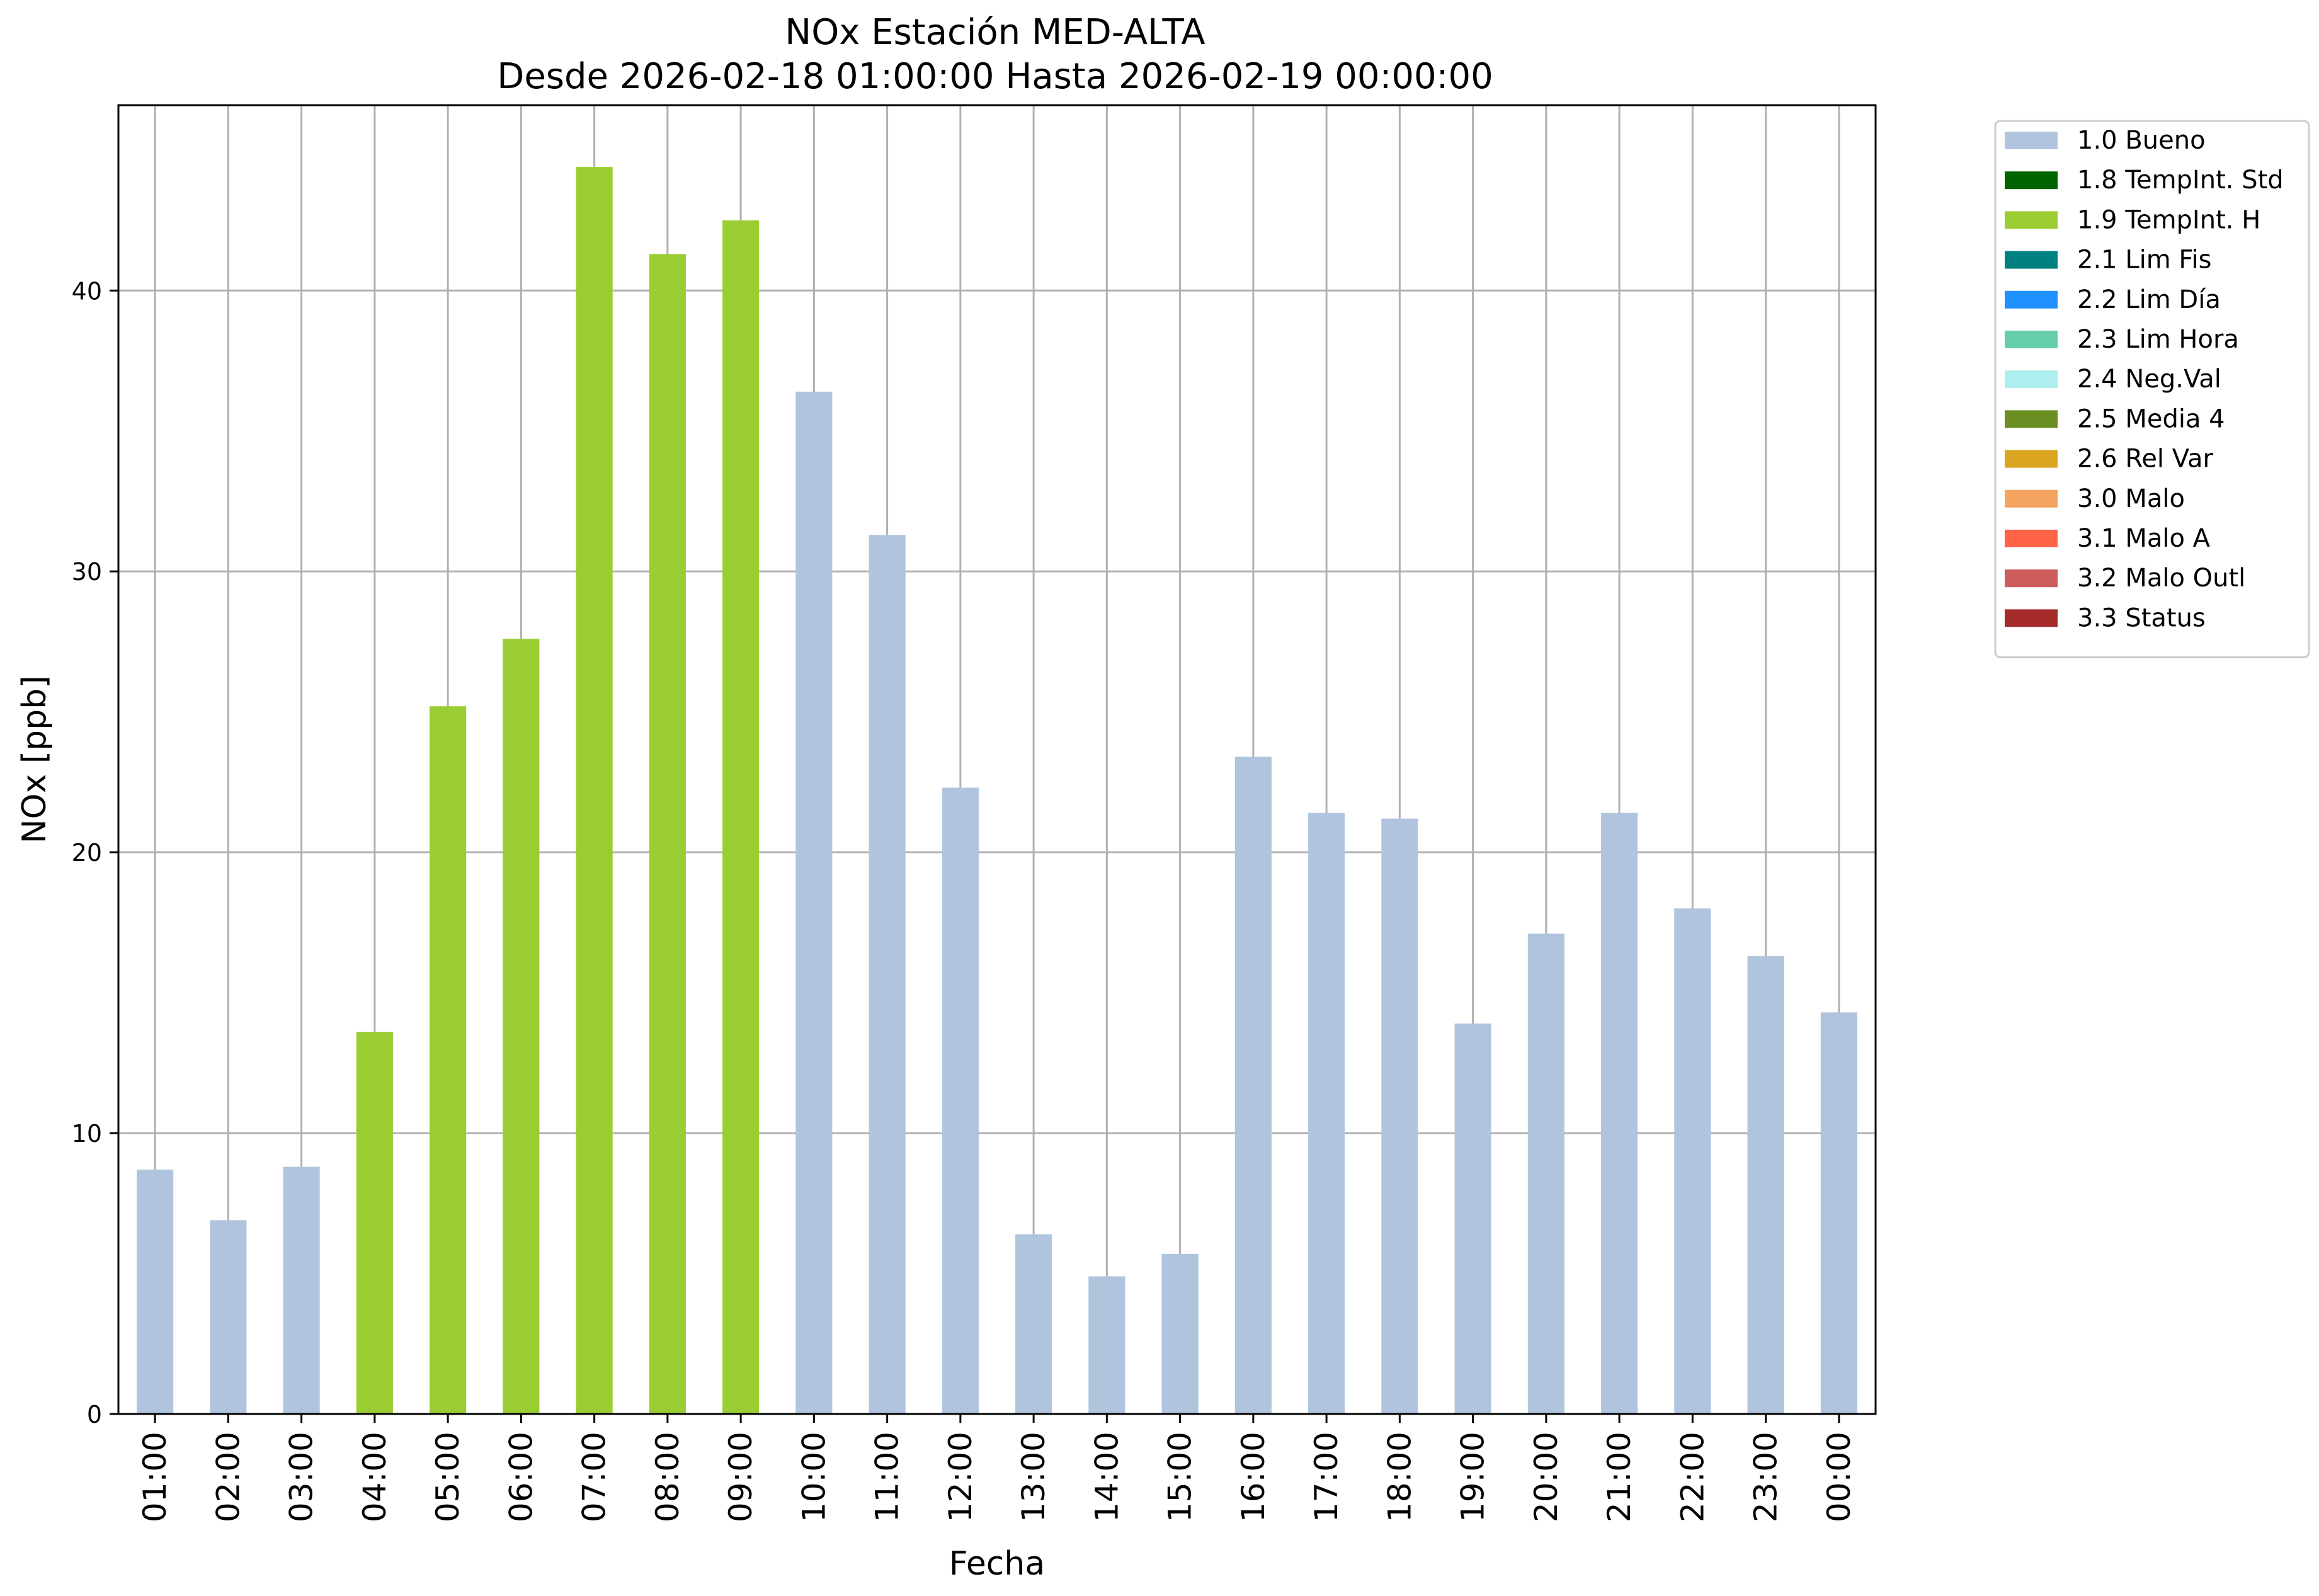 Image resolution: width=2319 pixels, height=1596 pixels. I want to click on x-tick-label: 14:00, so click(1106, 1477).